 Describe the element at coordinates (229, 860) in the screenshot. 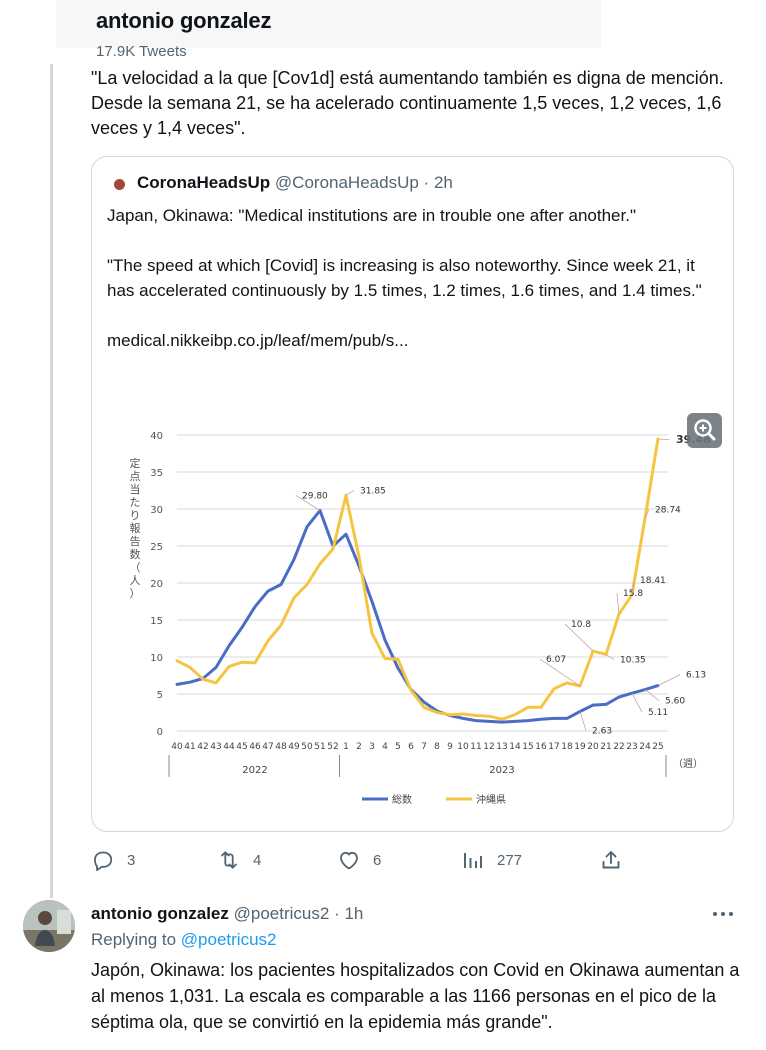

I see `retweet-icon` at that location.